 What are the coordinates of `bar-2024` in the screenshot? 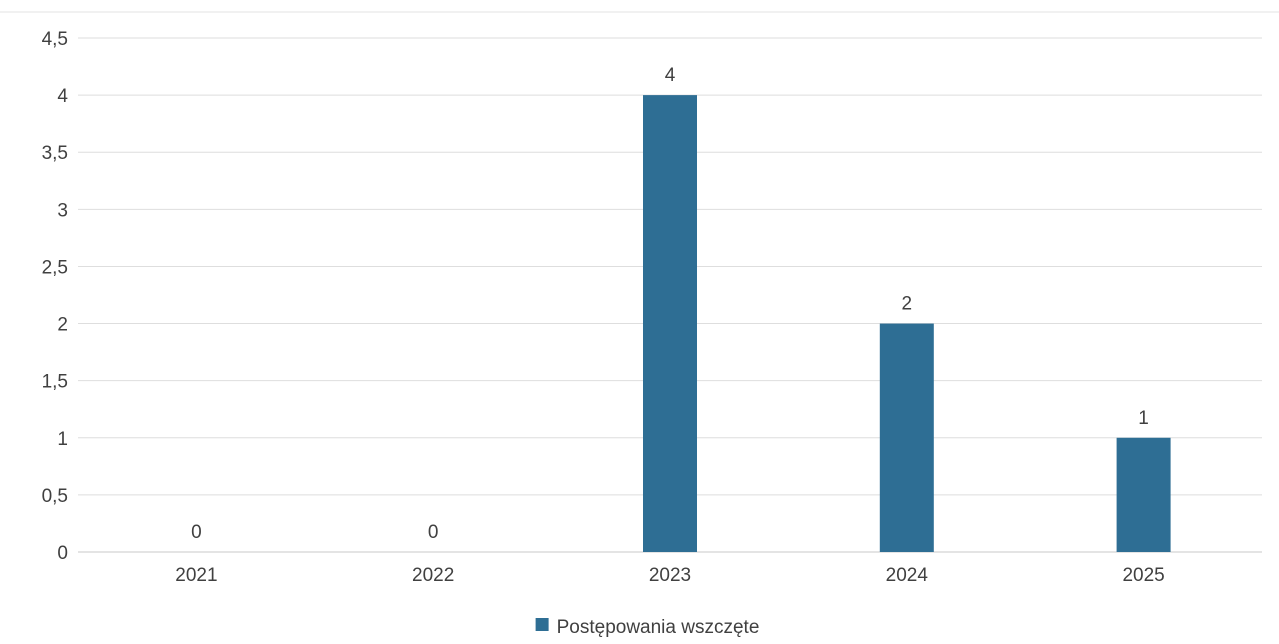 It's located at (906, 437).